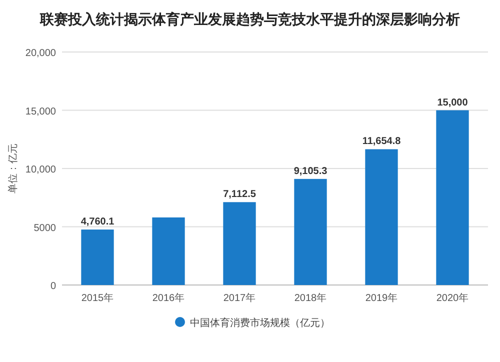 The width and height of the screenshot is (500, 362). I want to click on x-tick-label: 2016年, so click(168, 298).